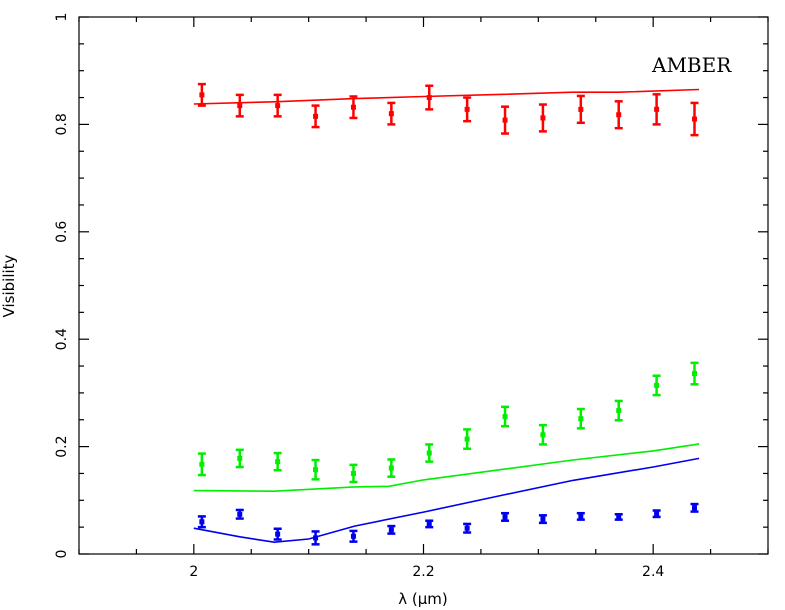  What do you see at coordinates (193, 572) in the screenshot?
I see `x-tick-label: 2` at bounding box center [193, 572].